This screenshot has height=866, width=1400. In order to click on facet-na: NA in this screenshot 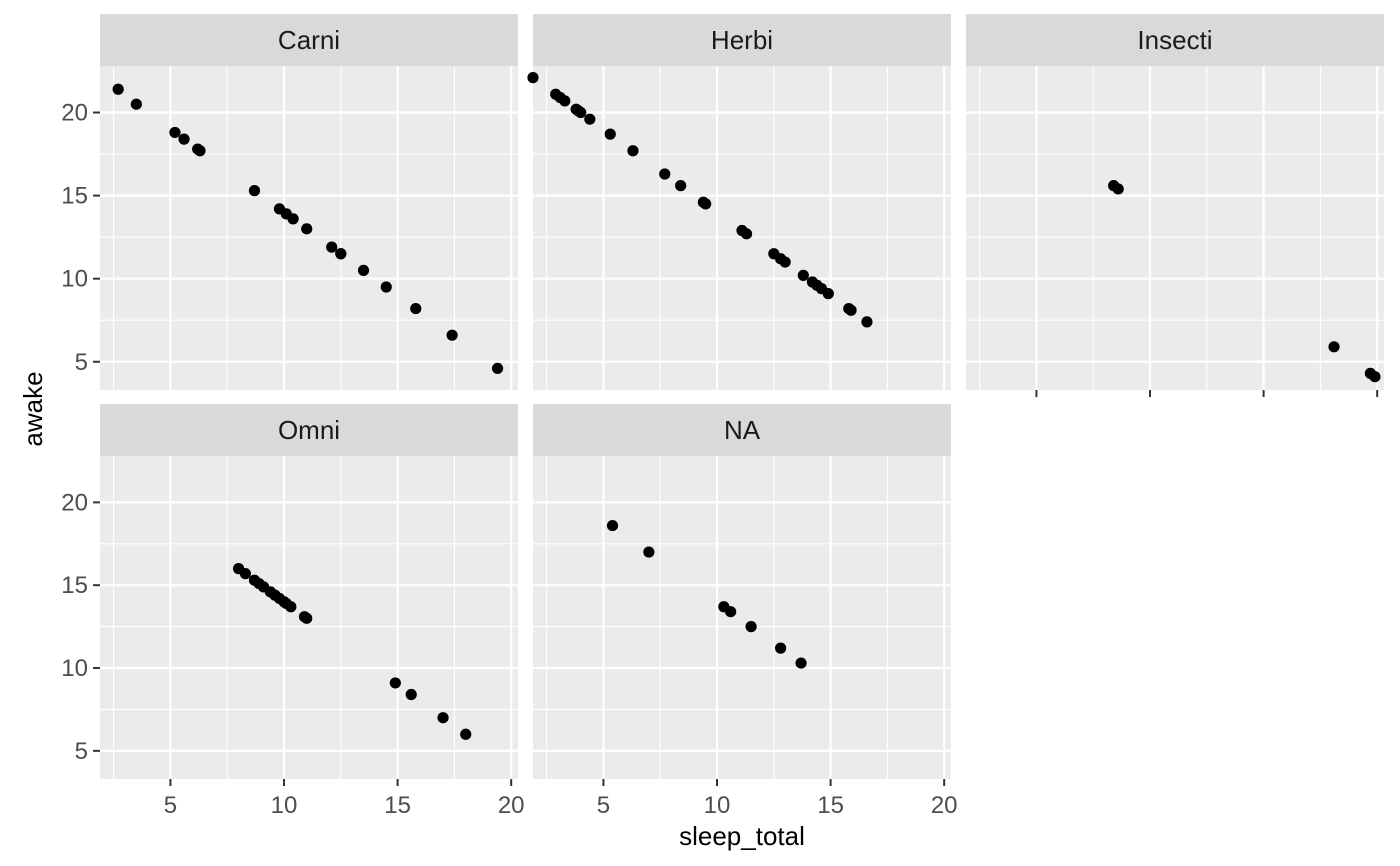, I will do `click(742, 591)`.